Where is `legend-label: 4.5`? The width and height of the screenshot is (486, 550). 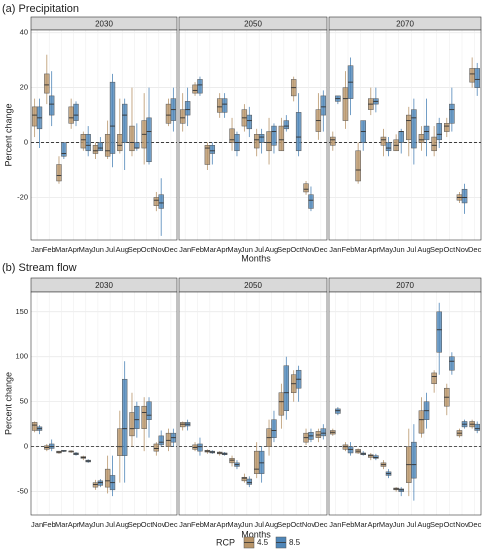
legend-label: 4.5 is located at coordinates (263, 542).